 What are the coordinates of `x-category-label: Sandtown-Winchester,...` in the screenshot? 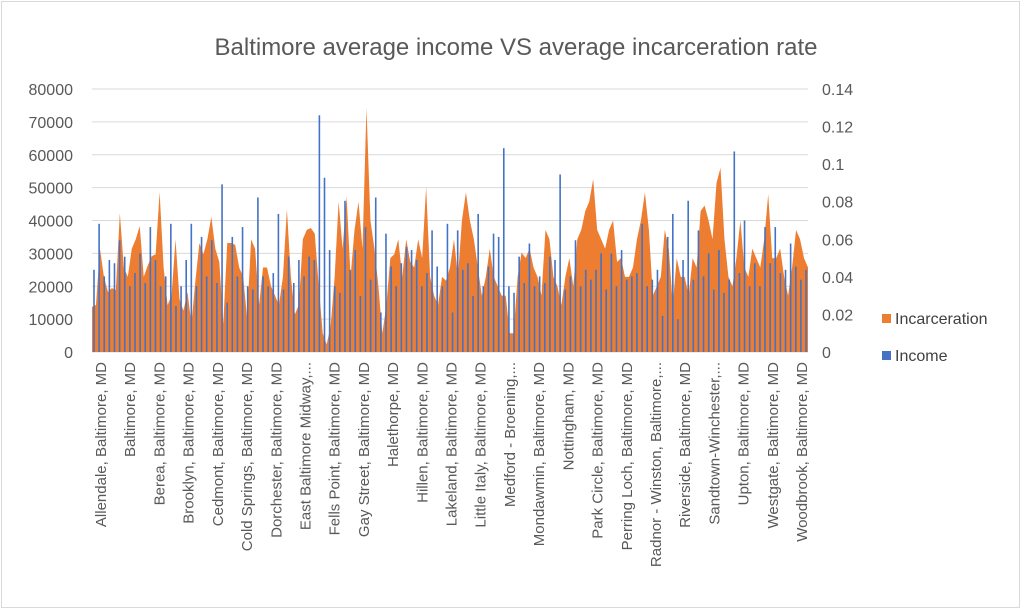 It's located at (714, 443).